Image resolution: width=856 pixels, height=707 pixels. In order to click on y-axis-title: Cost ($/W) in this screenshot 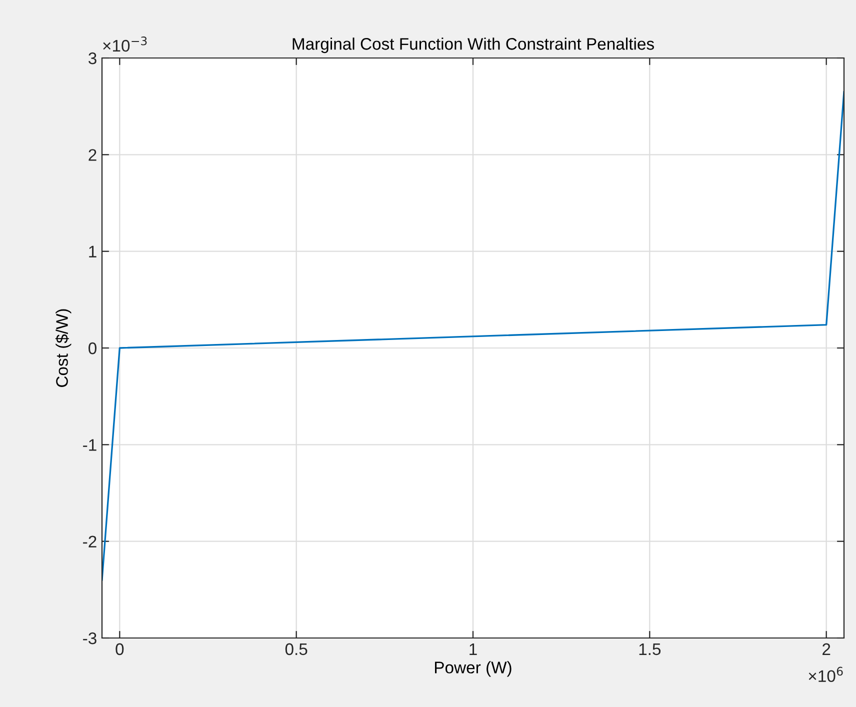, I will do `click(63, 348)`.